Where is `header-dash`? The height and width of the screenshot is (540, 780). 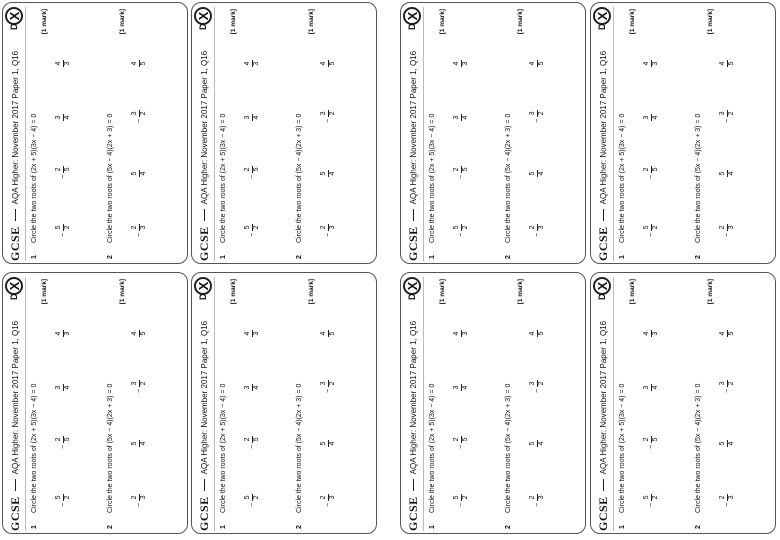
header-dash is located at coordinates (204, 215).